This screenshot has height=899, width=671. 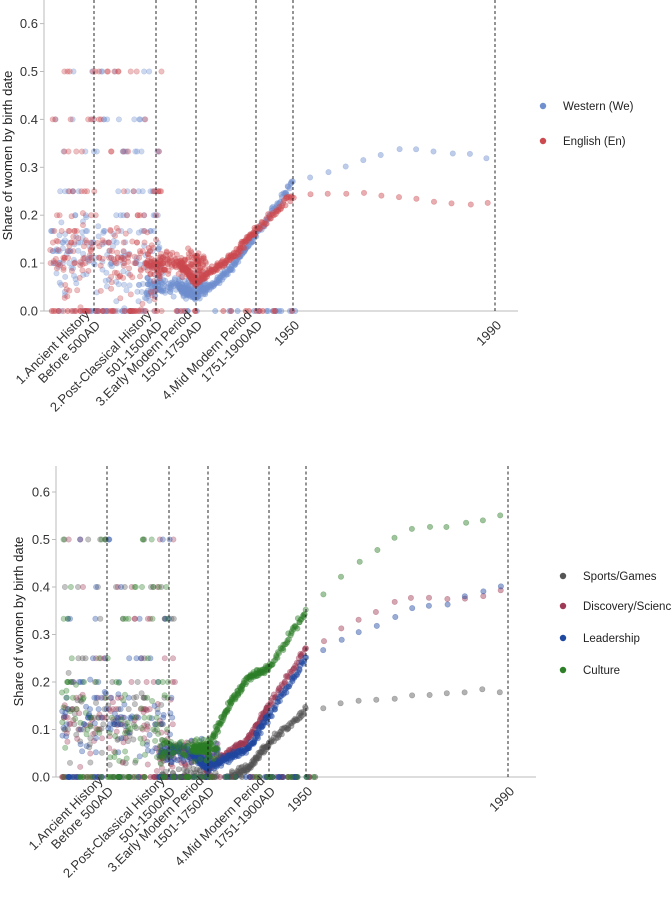 I want to click on y-tick-label: 0.2, so click(x=41, y=682).